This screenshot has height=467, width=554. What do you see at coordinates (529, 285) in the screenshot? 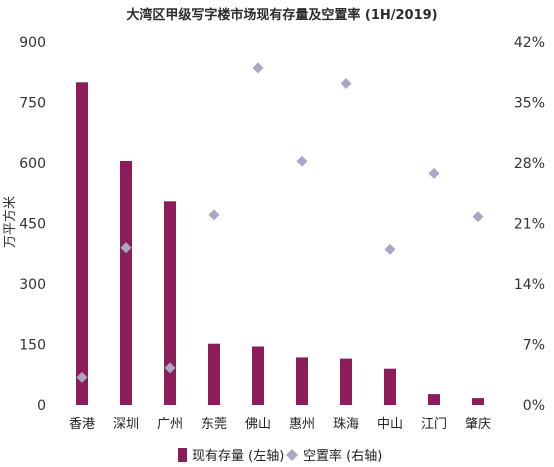
I see `y2-tick-label: 14%` at bounding box center [529, 285].